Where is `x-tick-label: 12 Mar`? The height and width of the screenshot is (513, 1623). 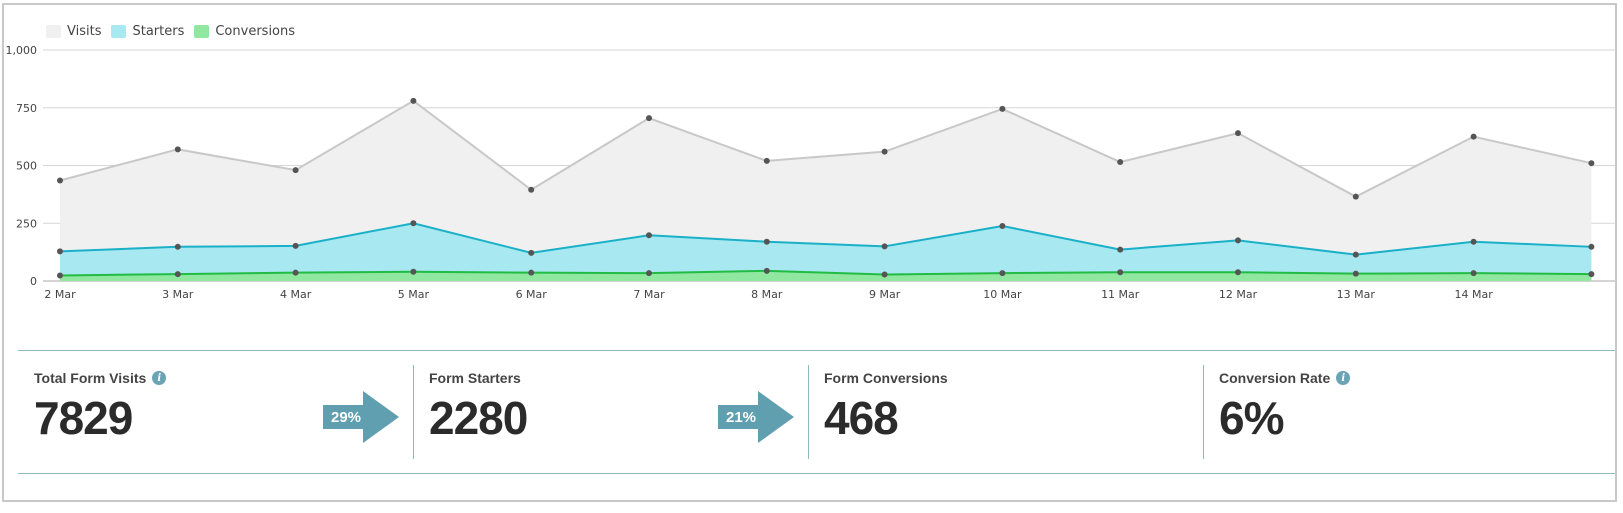 x-tick-label: 12 Mar is located at coordinates (1238, 294).